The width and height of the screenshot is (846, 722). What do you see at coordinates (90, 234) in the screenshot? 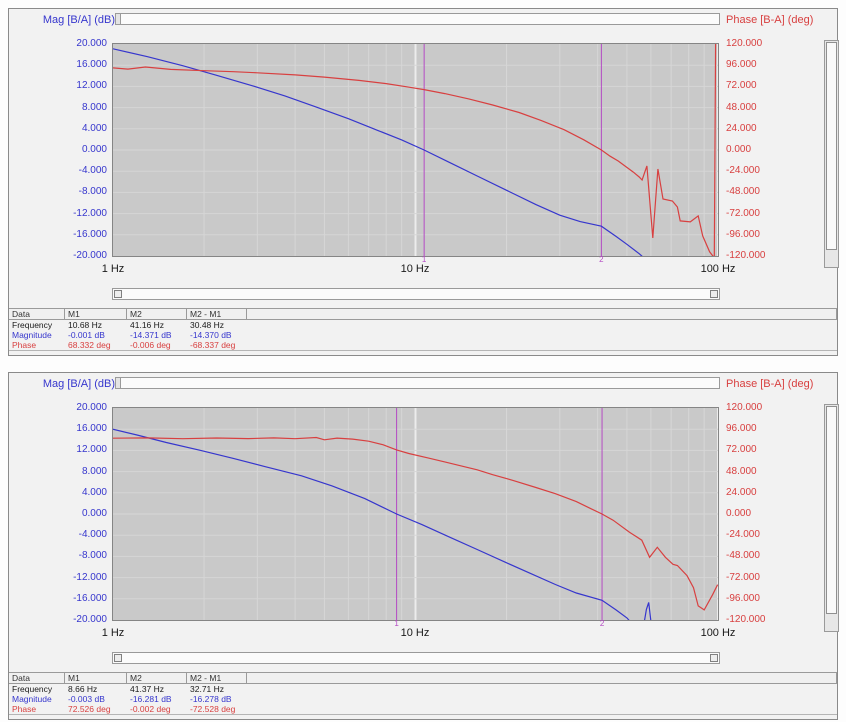
I see `mag-tick-label: -16.000` at bounding box center [90, 234].